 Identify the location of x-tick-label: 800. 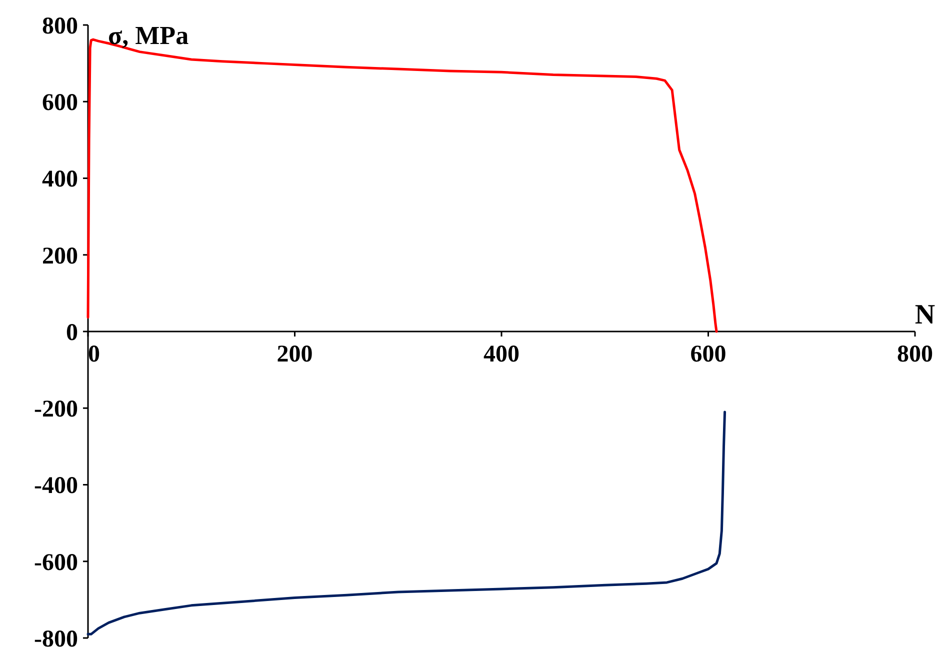
(915, 355).